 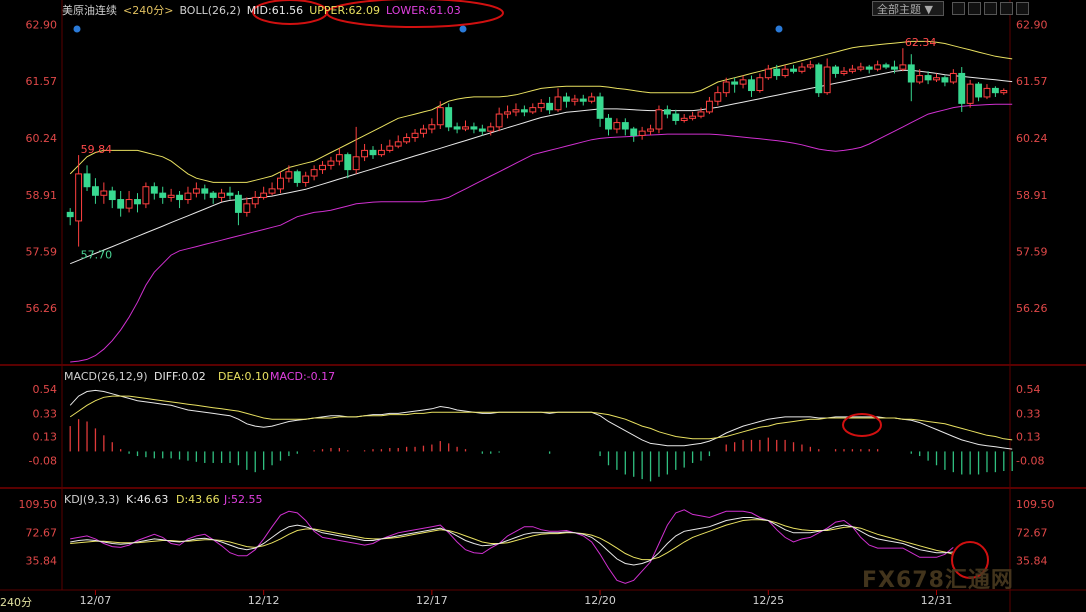 I want to click on instrument-name: 美原油连续, so click(x=89, y=10).